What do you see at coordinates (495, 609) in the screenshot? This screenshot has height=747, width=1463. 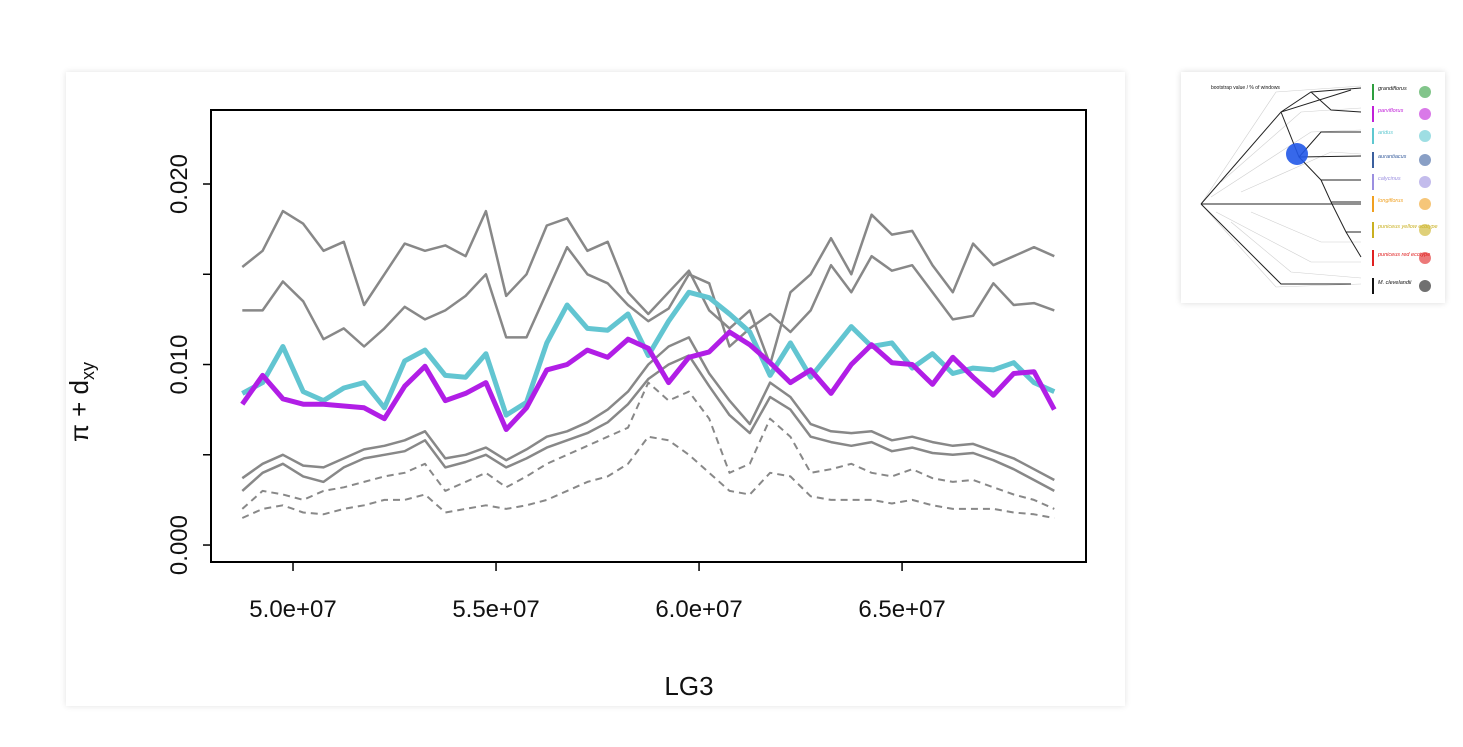 I see `x-tick-label: 5.5e+07` at bounding box center [495, 609].